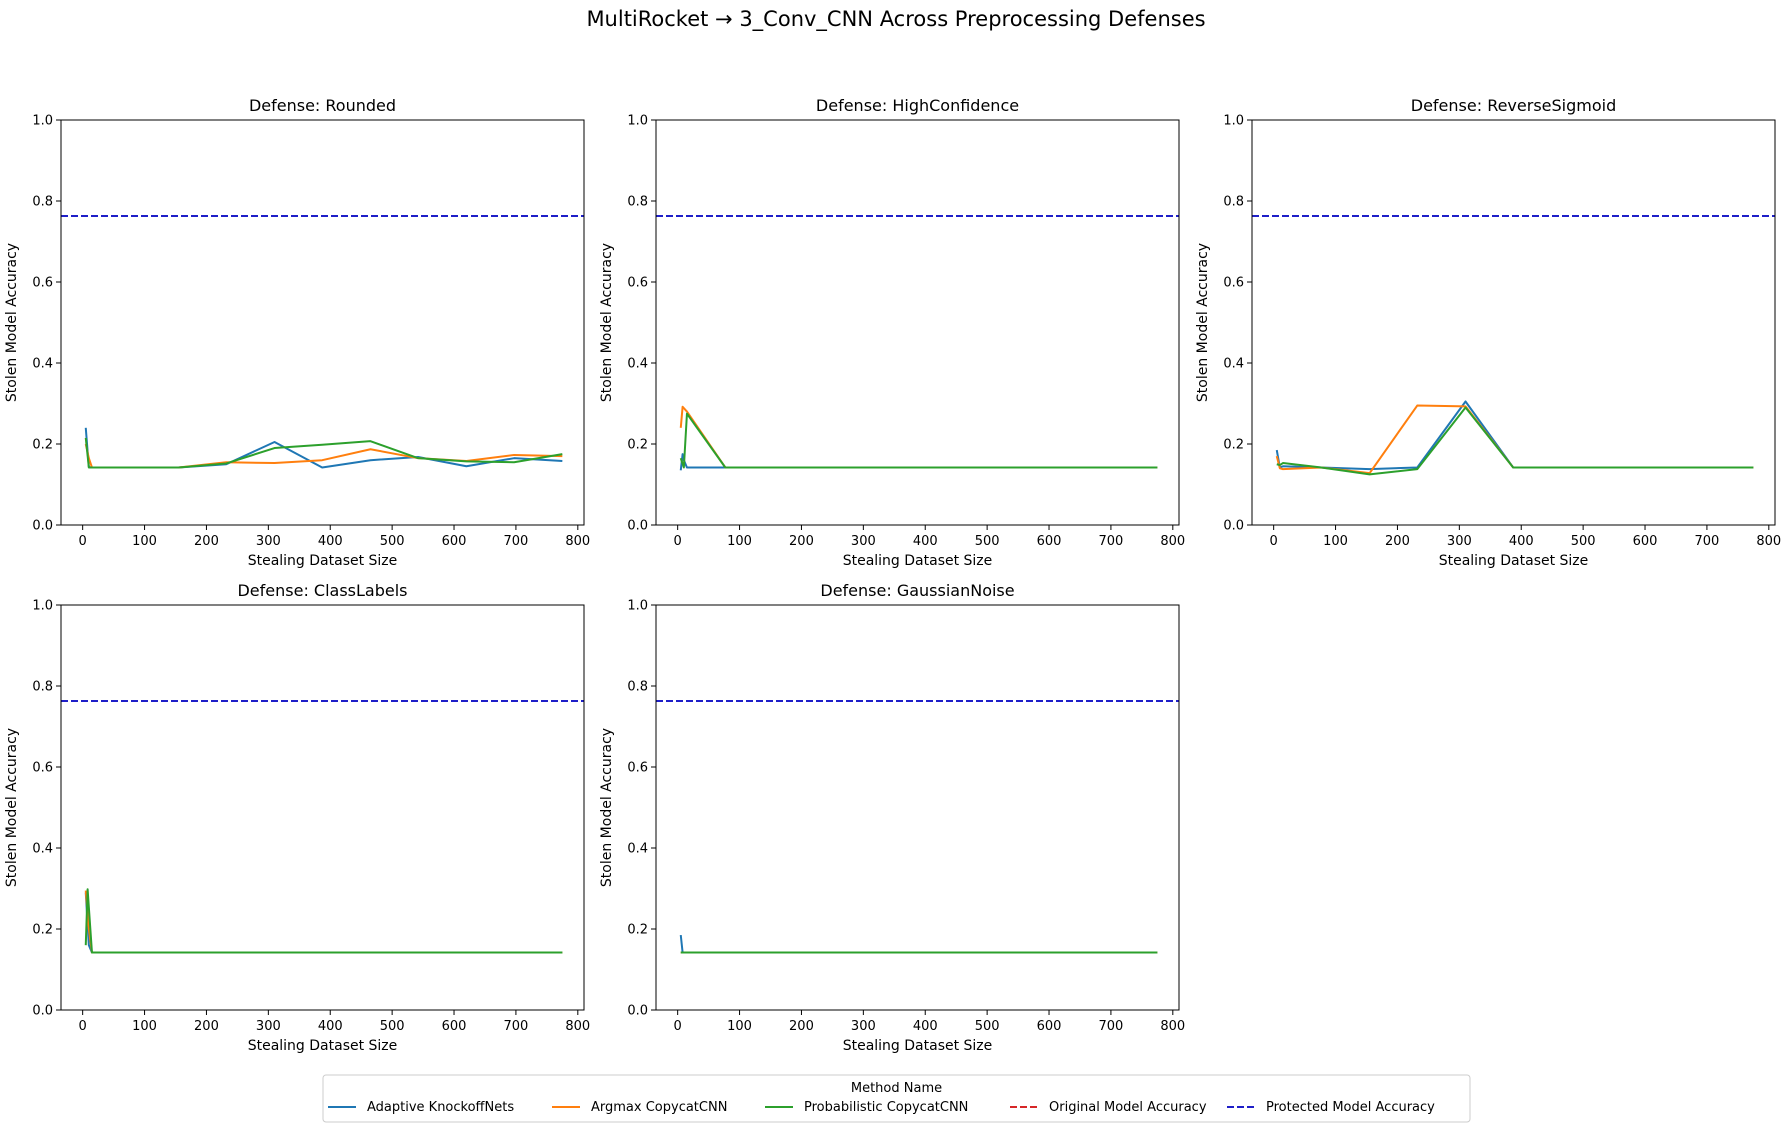  What do you see at coordinates (917, 590) in the screenshot?
I see `subplot-title: Defense: GaussianNoise` at bounding box center [917, 590].